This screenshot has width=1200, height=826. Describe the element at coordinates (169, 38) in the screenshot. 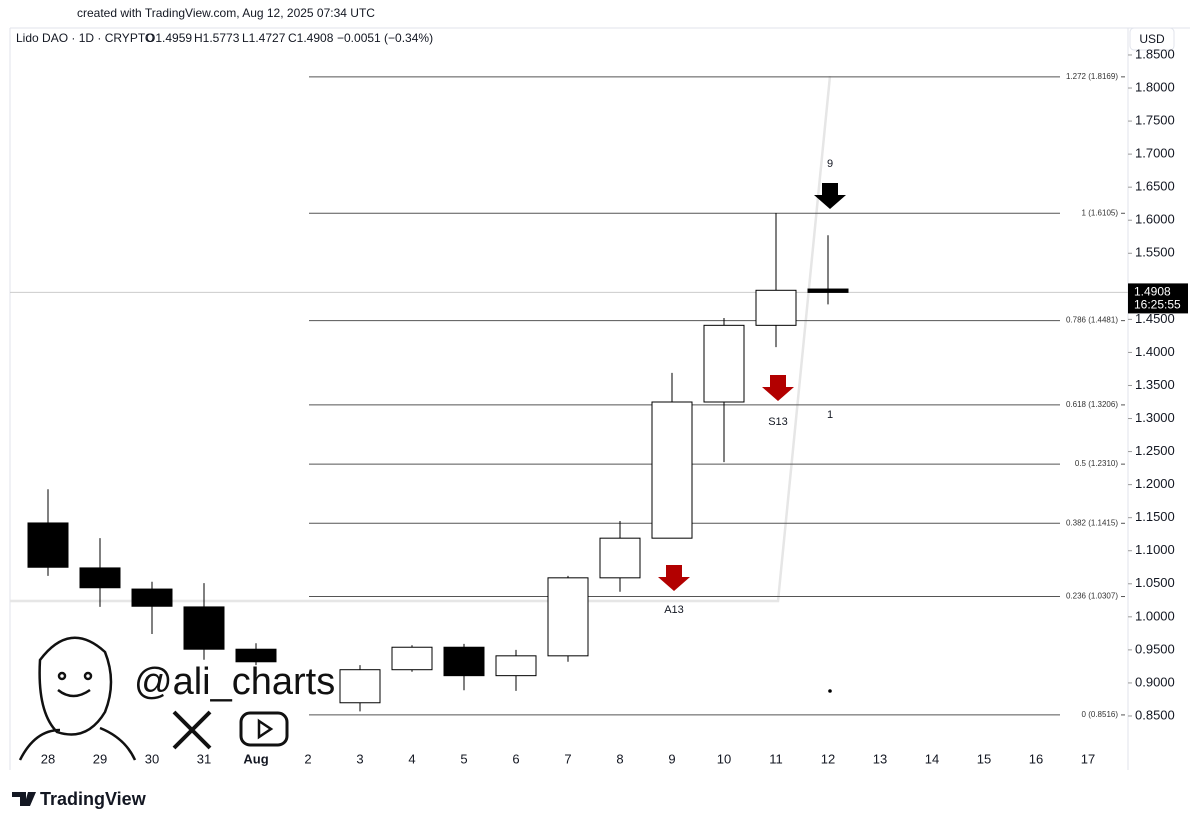

I see `ohlc-open: O1.4959` at that location.